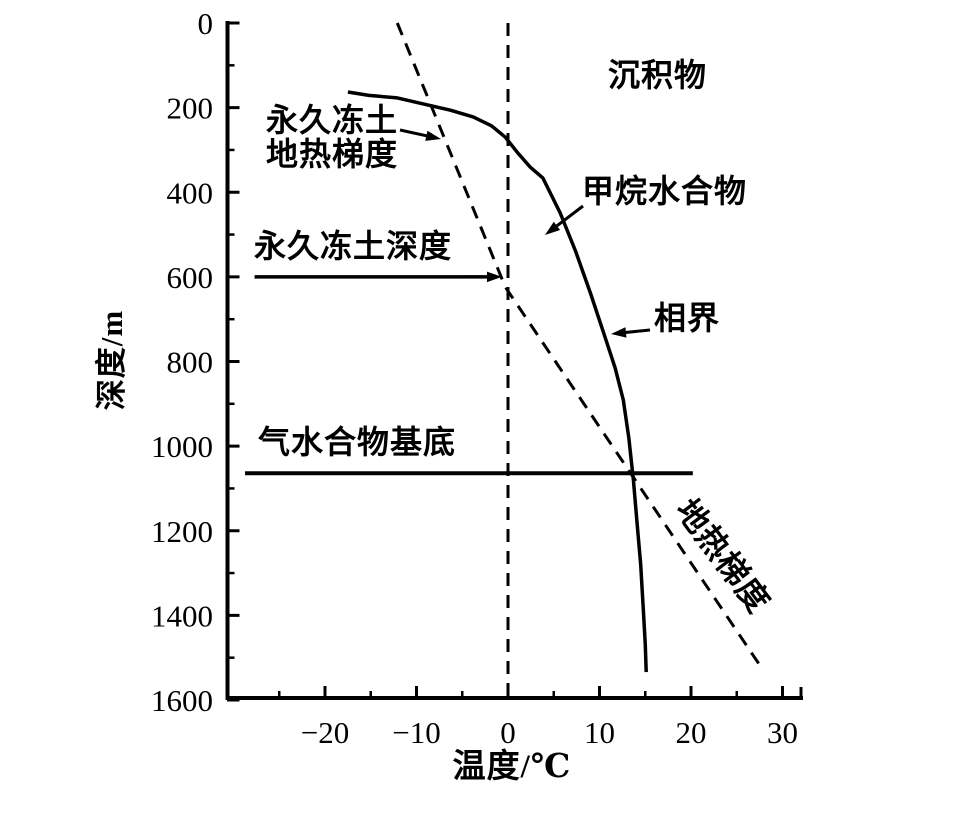  I want to click on x-tick-label-20: 20, so click(691, 732).